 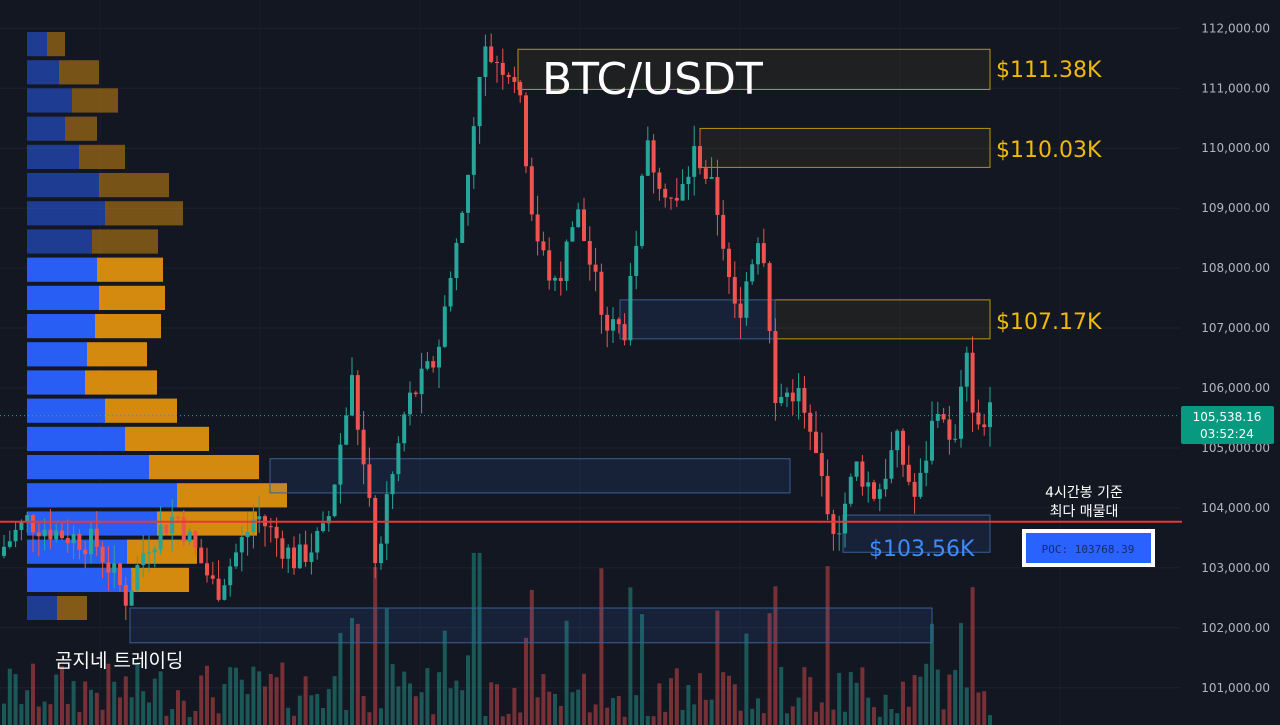 What do you see at coordinates (1235, 28) in the screenshot?
I see `y-tick-label: 112,000.00` at bounding box center [1235, 28].